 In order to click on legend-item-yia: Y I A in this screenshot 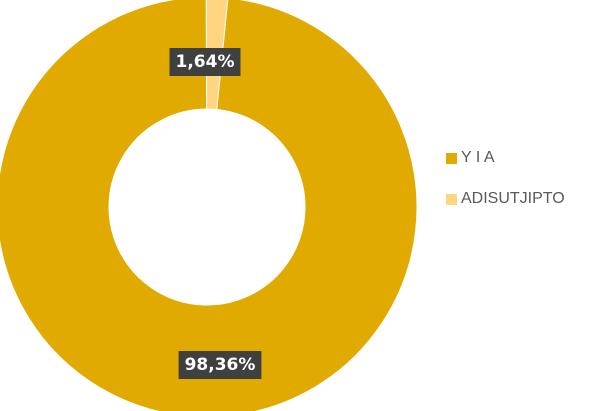, I will do `click(505, 158)`.